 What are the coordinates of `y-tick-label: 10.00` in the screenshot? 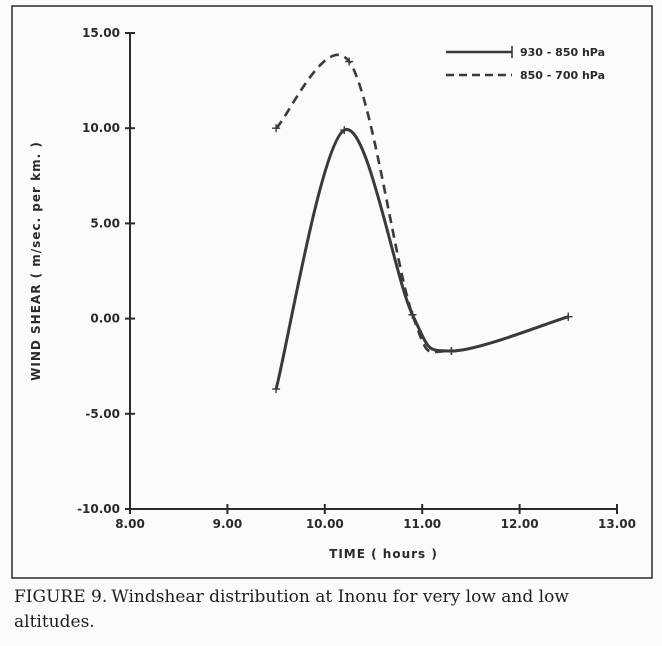 It's located at (101, 128).